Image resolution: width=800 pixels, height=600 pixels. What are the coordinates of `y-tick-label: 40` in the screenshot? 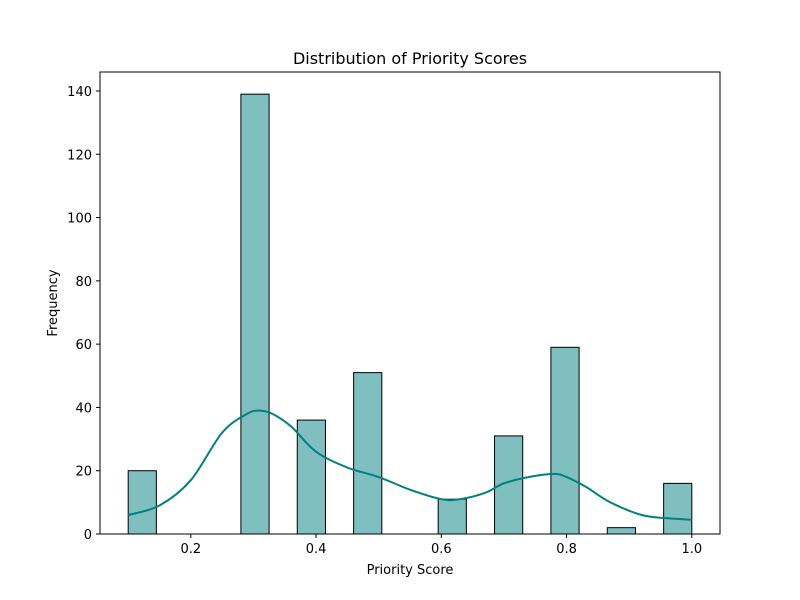 It's located at (83, 408).